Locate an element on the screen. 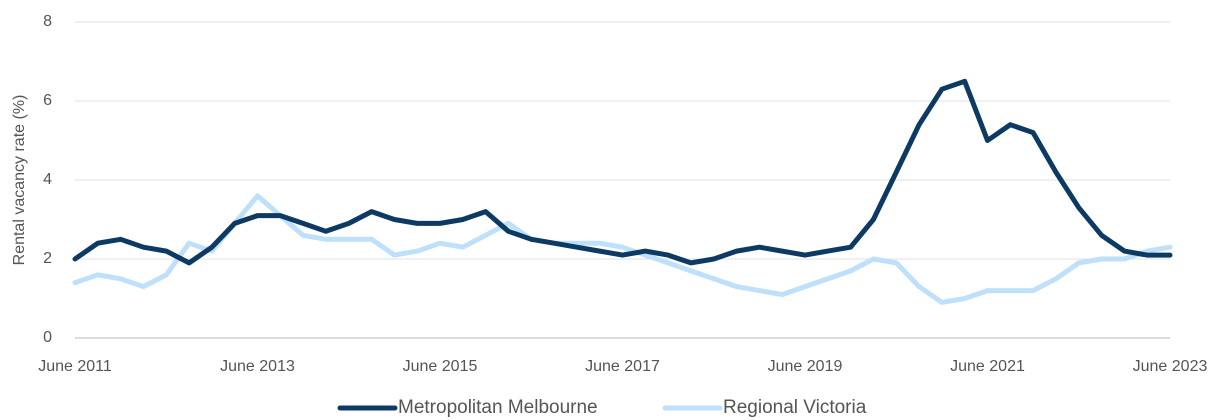 The width and height of the screenshot is (1220, 420). y-tick-label: 0 is located at coordinates (47, 337).